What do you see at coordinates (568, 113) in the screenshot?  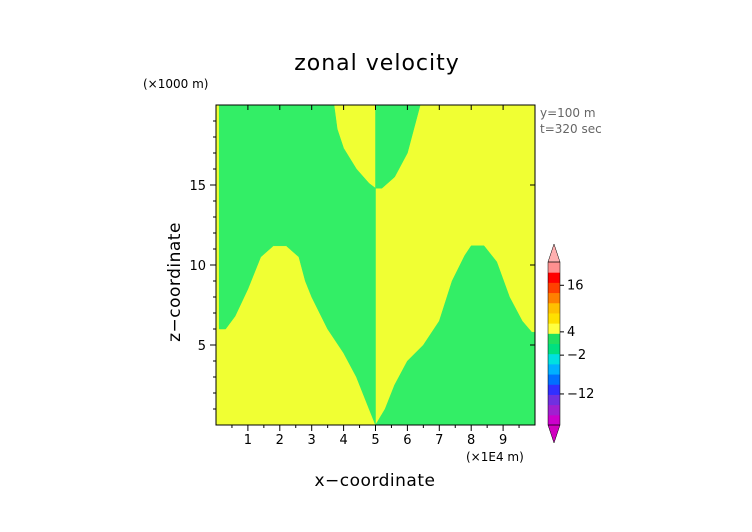 I see `annotation-y: y=100 m` at bounding box center [568, 113].